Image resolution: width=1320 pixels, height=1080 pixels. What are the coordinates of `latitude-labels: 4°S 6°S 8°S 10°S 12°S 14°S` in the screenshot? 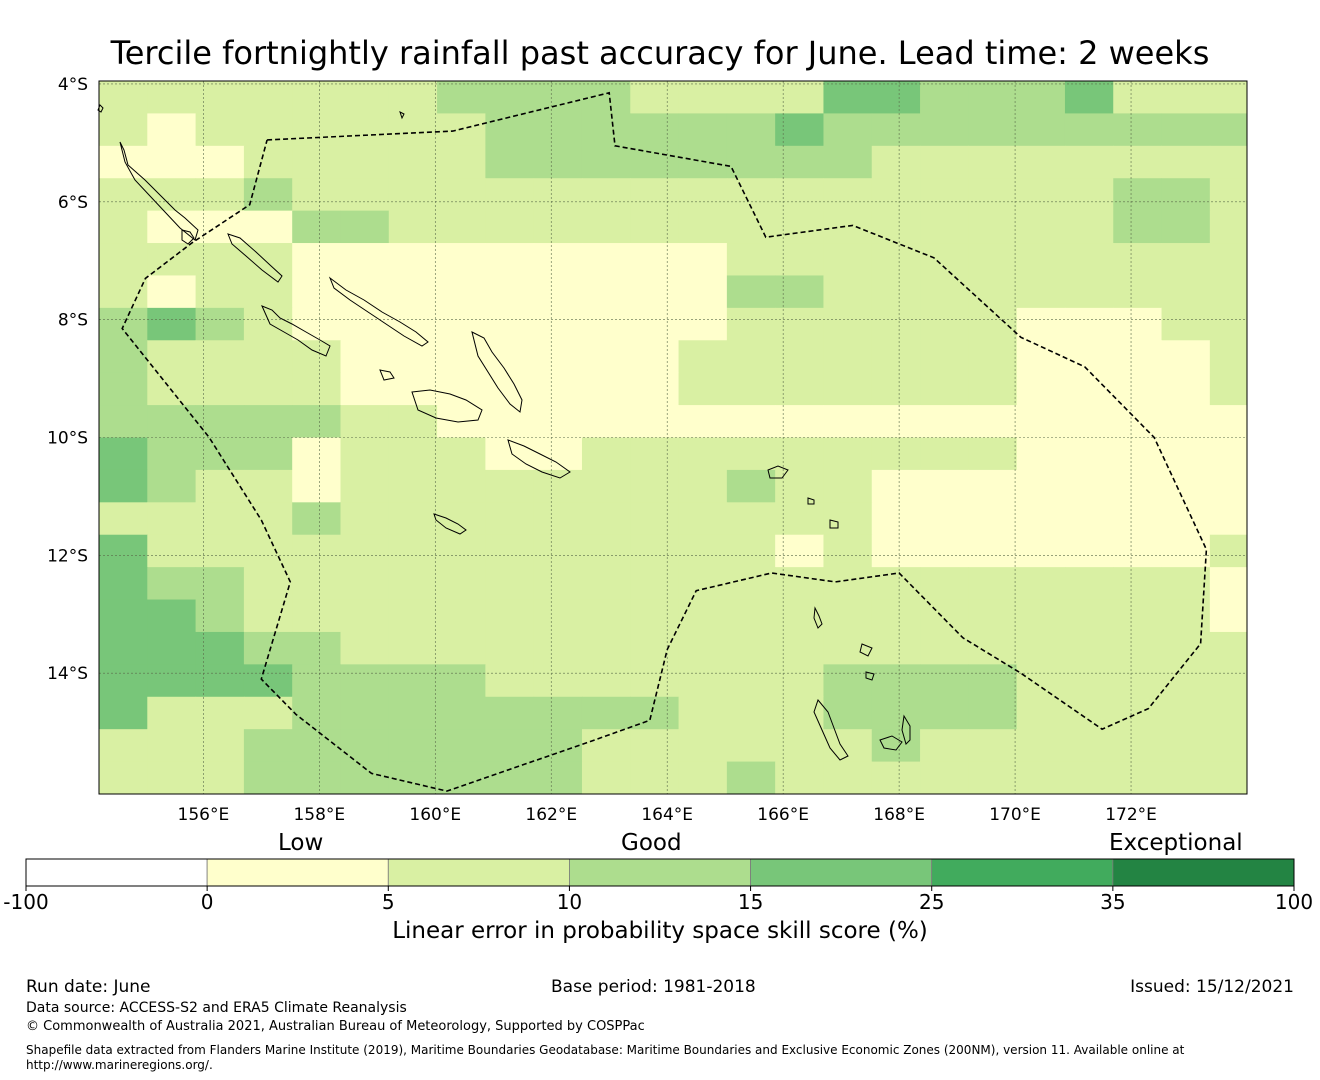 It's located at (67, 379).